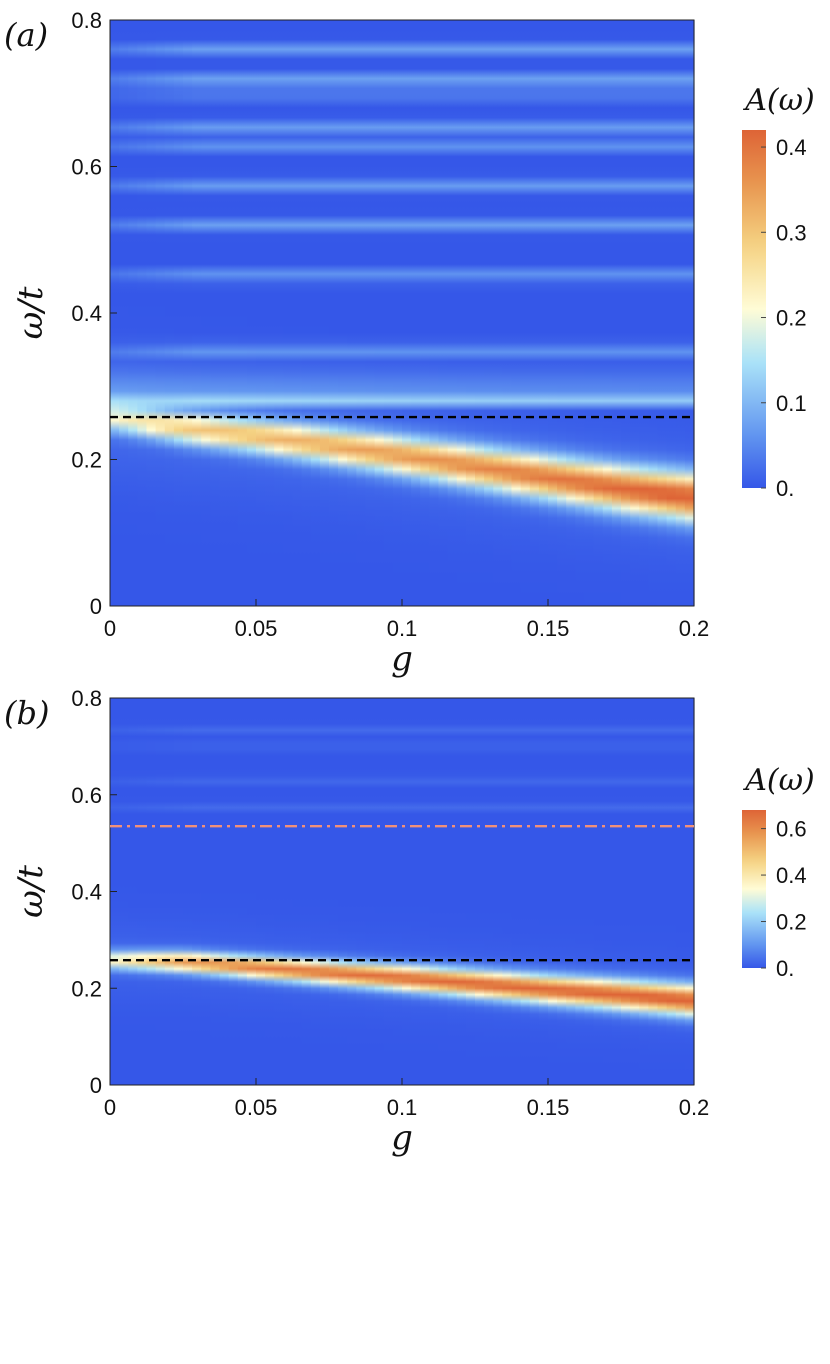  Describe the element at coordinates (86, 167) in the screenshot. I see `y-tick-label: 0.6` at that location.